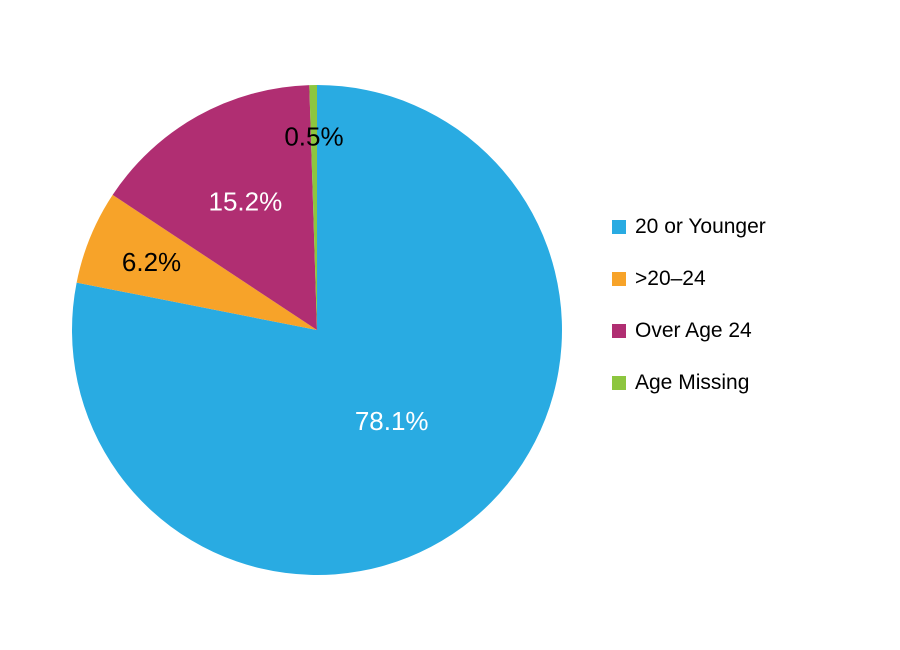  What do you see at coordinates (151, 262) in the screenshot?
I see `slice-value-label-1: 6.2%` at bounding box center [151, 262].